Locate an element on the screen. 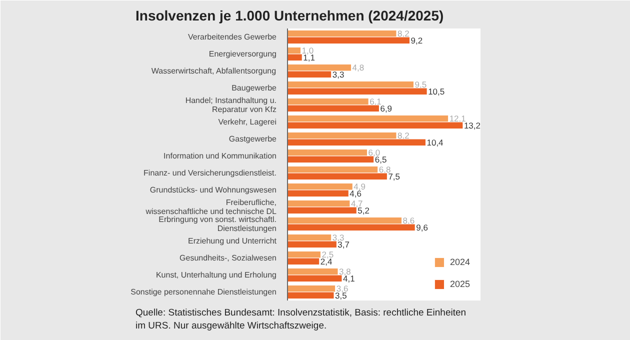 Image resolution: width=630 pixels, height=340 pixels. chart-title: Insolvenzen je 1.000 Unternehmen (2024/2025) is located at coordinates (290, 16).